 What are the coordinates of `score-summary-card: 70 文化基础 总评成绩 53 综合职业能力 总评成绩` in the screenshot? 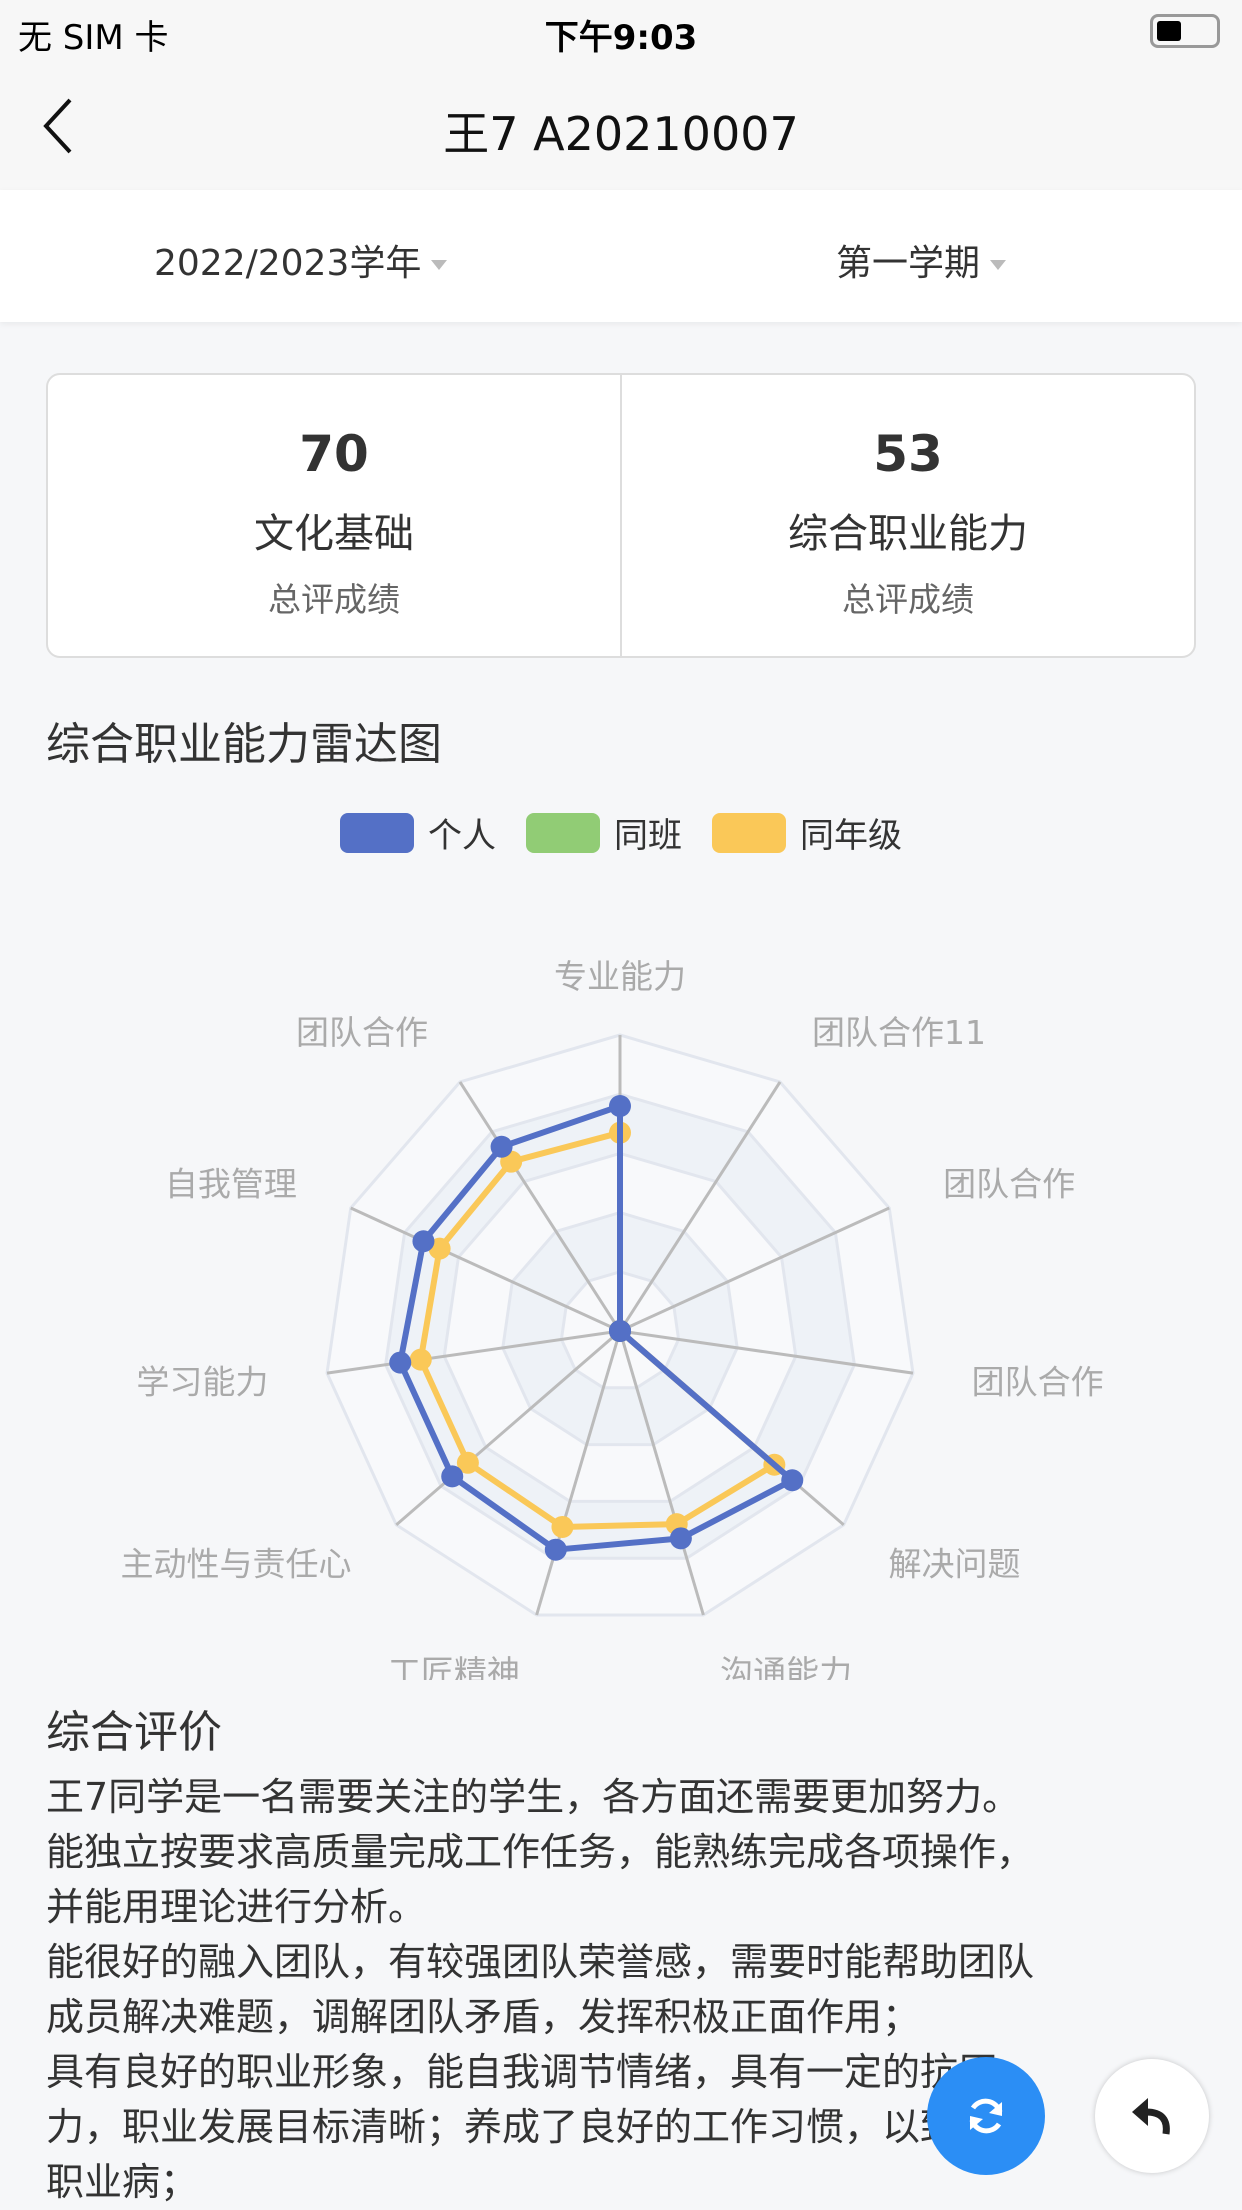 It's located at (621, 515).